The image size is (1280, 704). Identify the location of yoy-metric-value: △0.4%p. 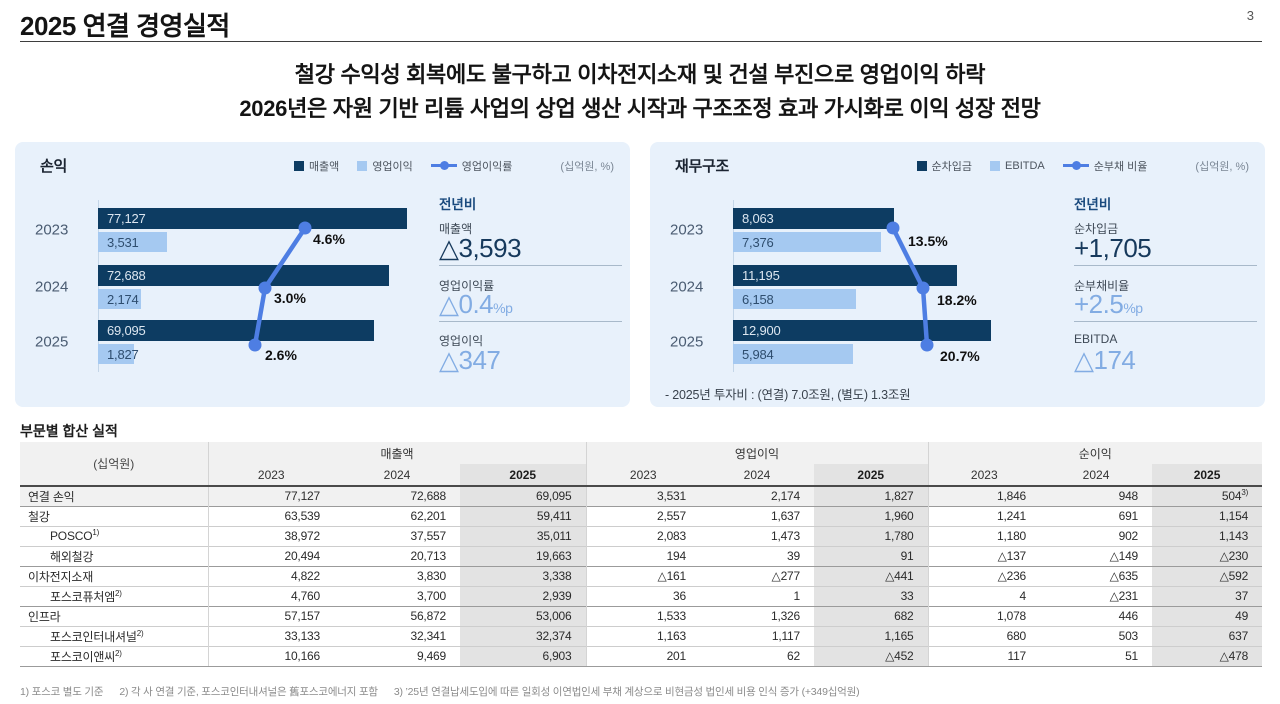
(476, 304).